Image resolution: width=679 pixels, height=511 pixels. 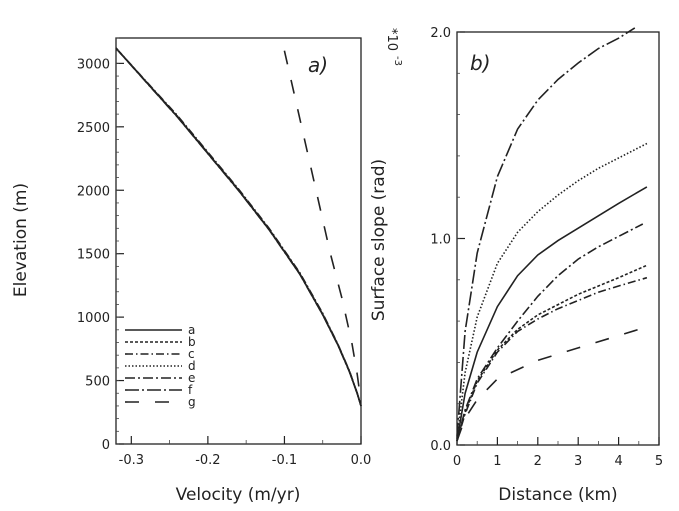 I want to click on panel-b-y-ticks: 0.0 1.0 2.0, so click(x=447, y=240).